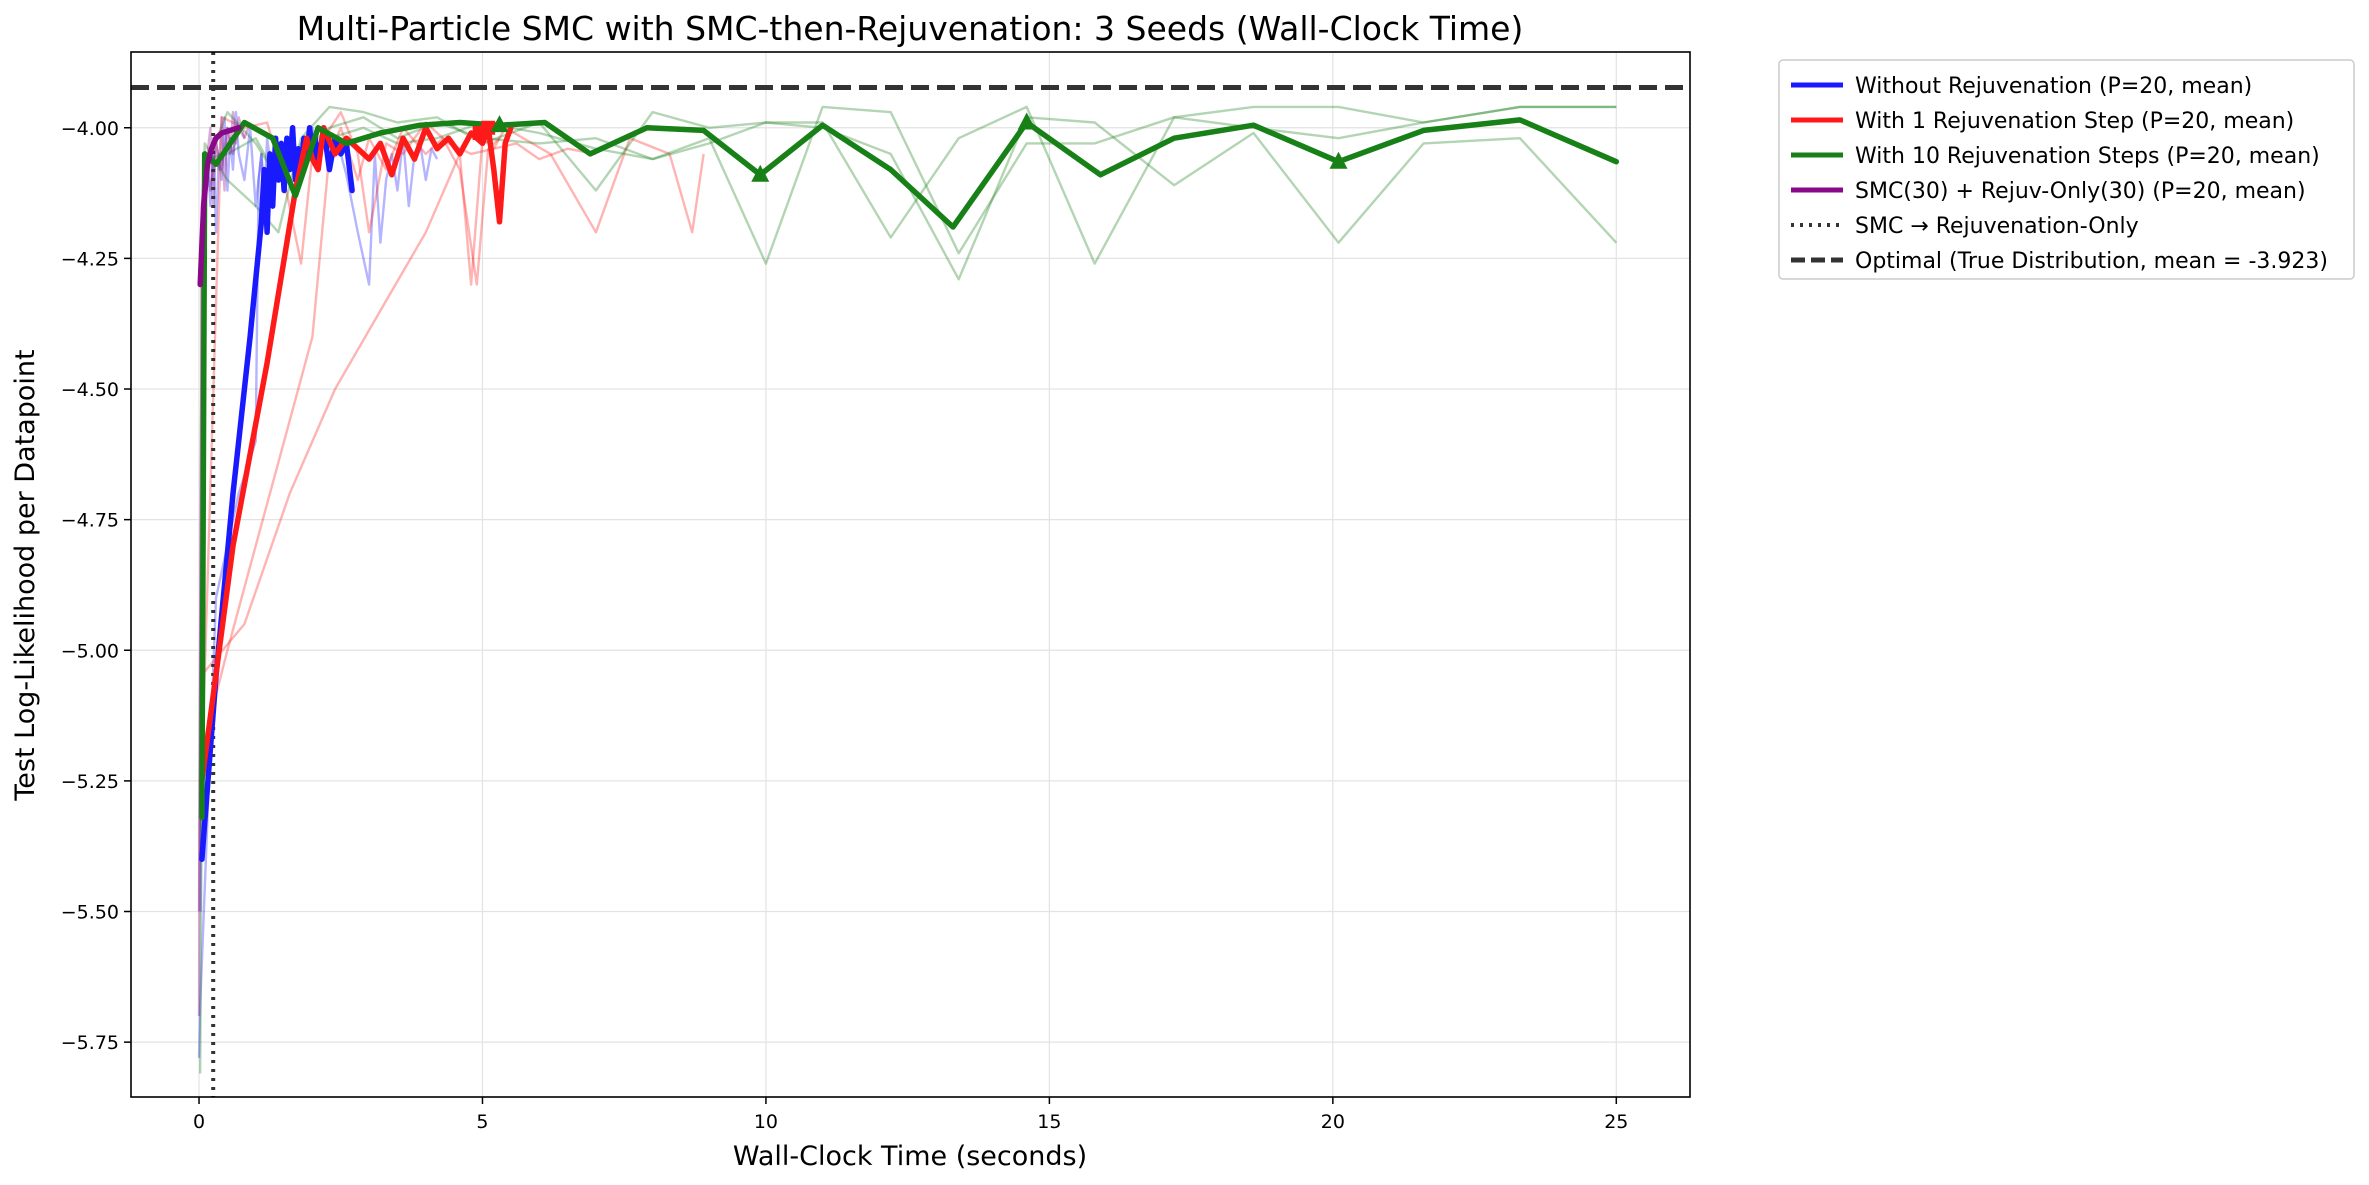  I want to click on y-tick-label: −4.75, so click(90, 521).